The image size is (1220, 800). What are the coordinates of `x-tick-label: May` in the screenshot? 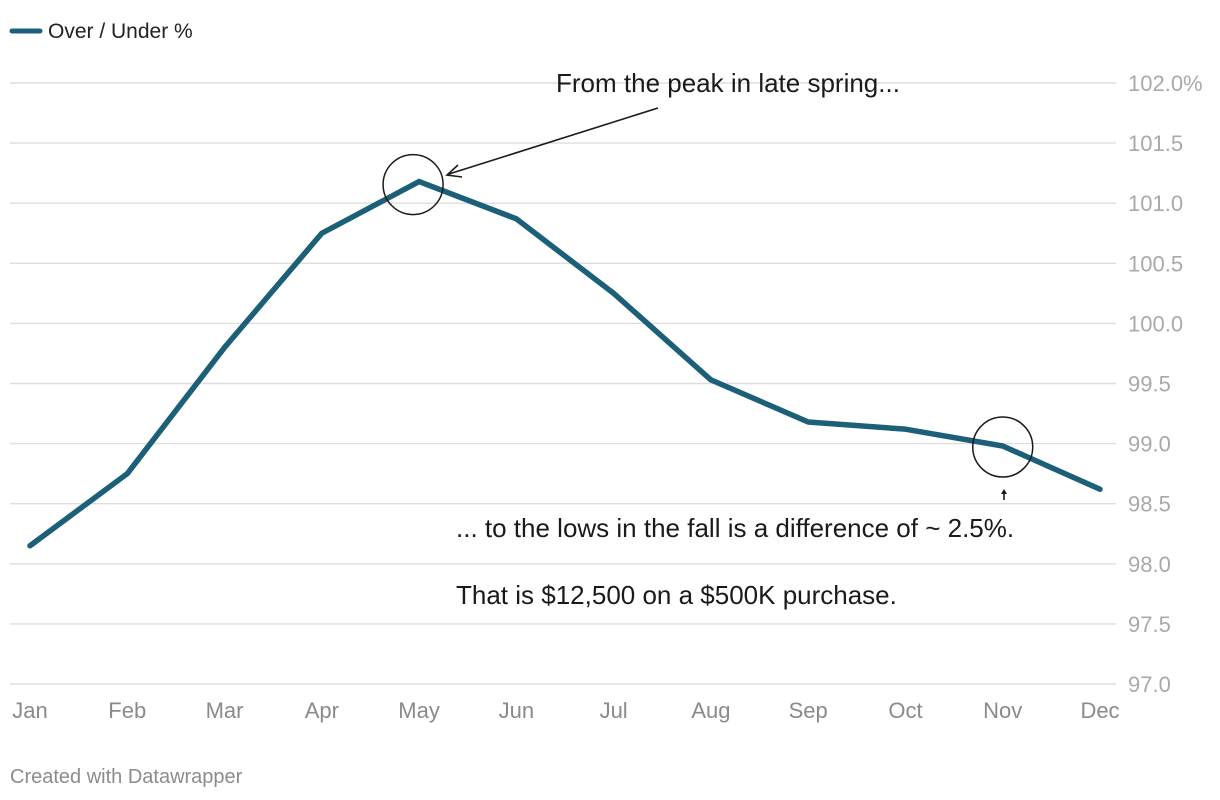 It's located at (419, 710).